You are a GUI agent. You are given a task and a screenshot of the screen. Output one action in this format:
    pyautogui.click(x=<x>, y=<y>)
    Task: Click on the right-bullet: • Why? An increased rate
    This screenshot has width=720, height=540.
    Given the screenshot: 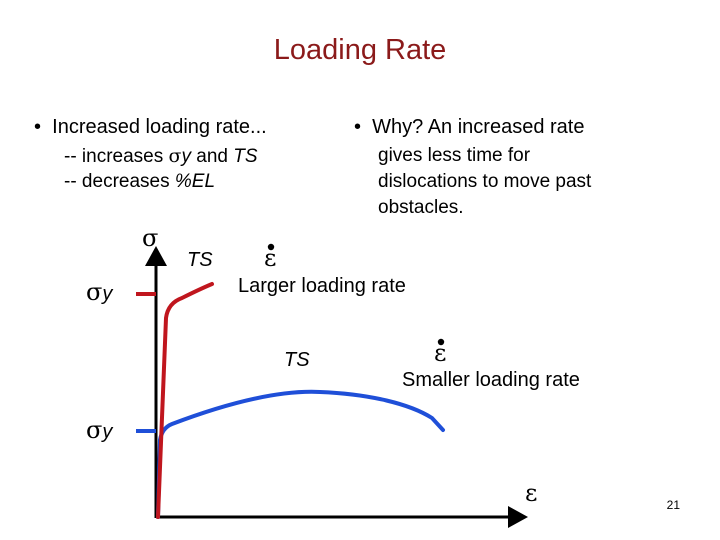 What is the action you would take?
    pyautogui.click(x=469, y=127)
    